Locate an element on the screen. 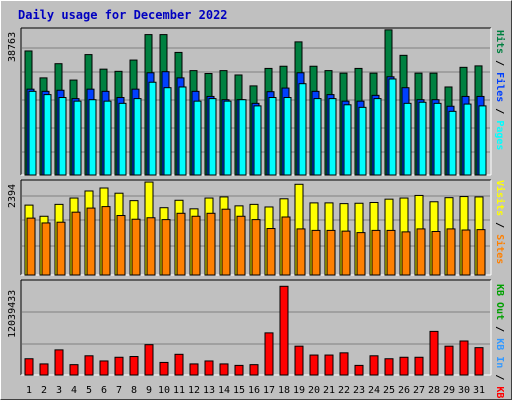 The height and width of the screenshot is (400, 512). x-day-label: 9 is located at coordinates (149, 390).